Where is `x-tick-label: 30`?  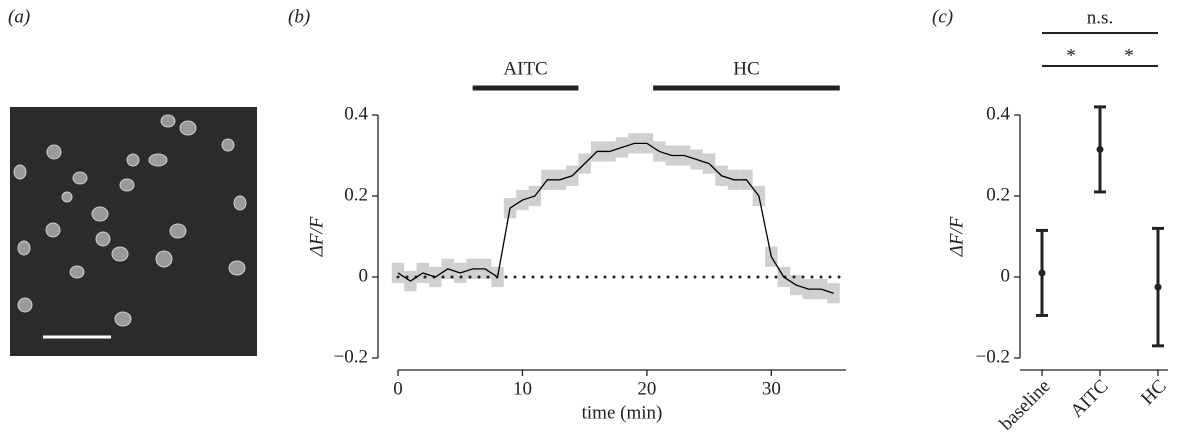
x-tick-label: 30 is located at coordinates (771, 388).